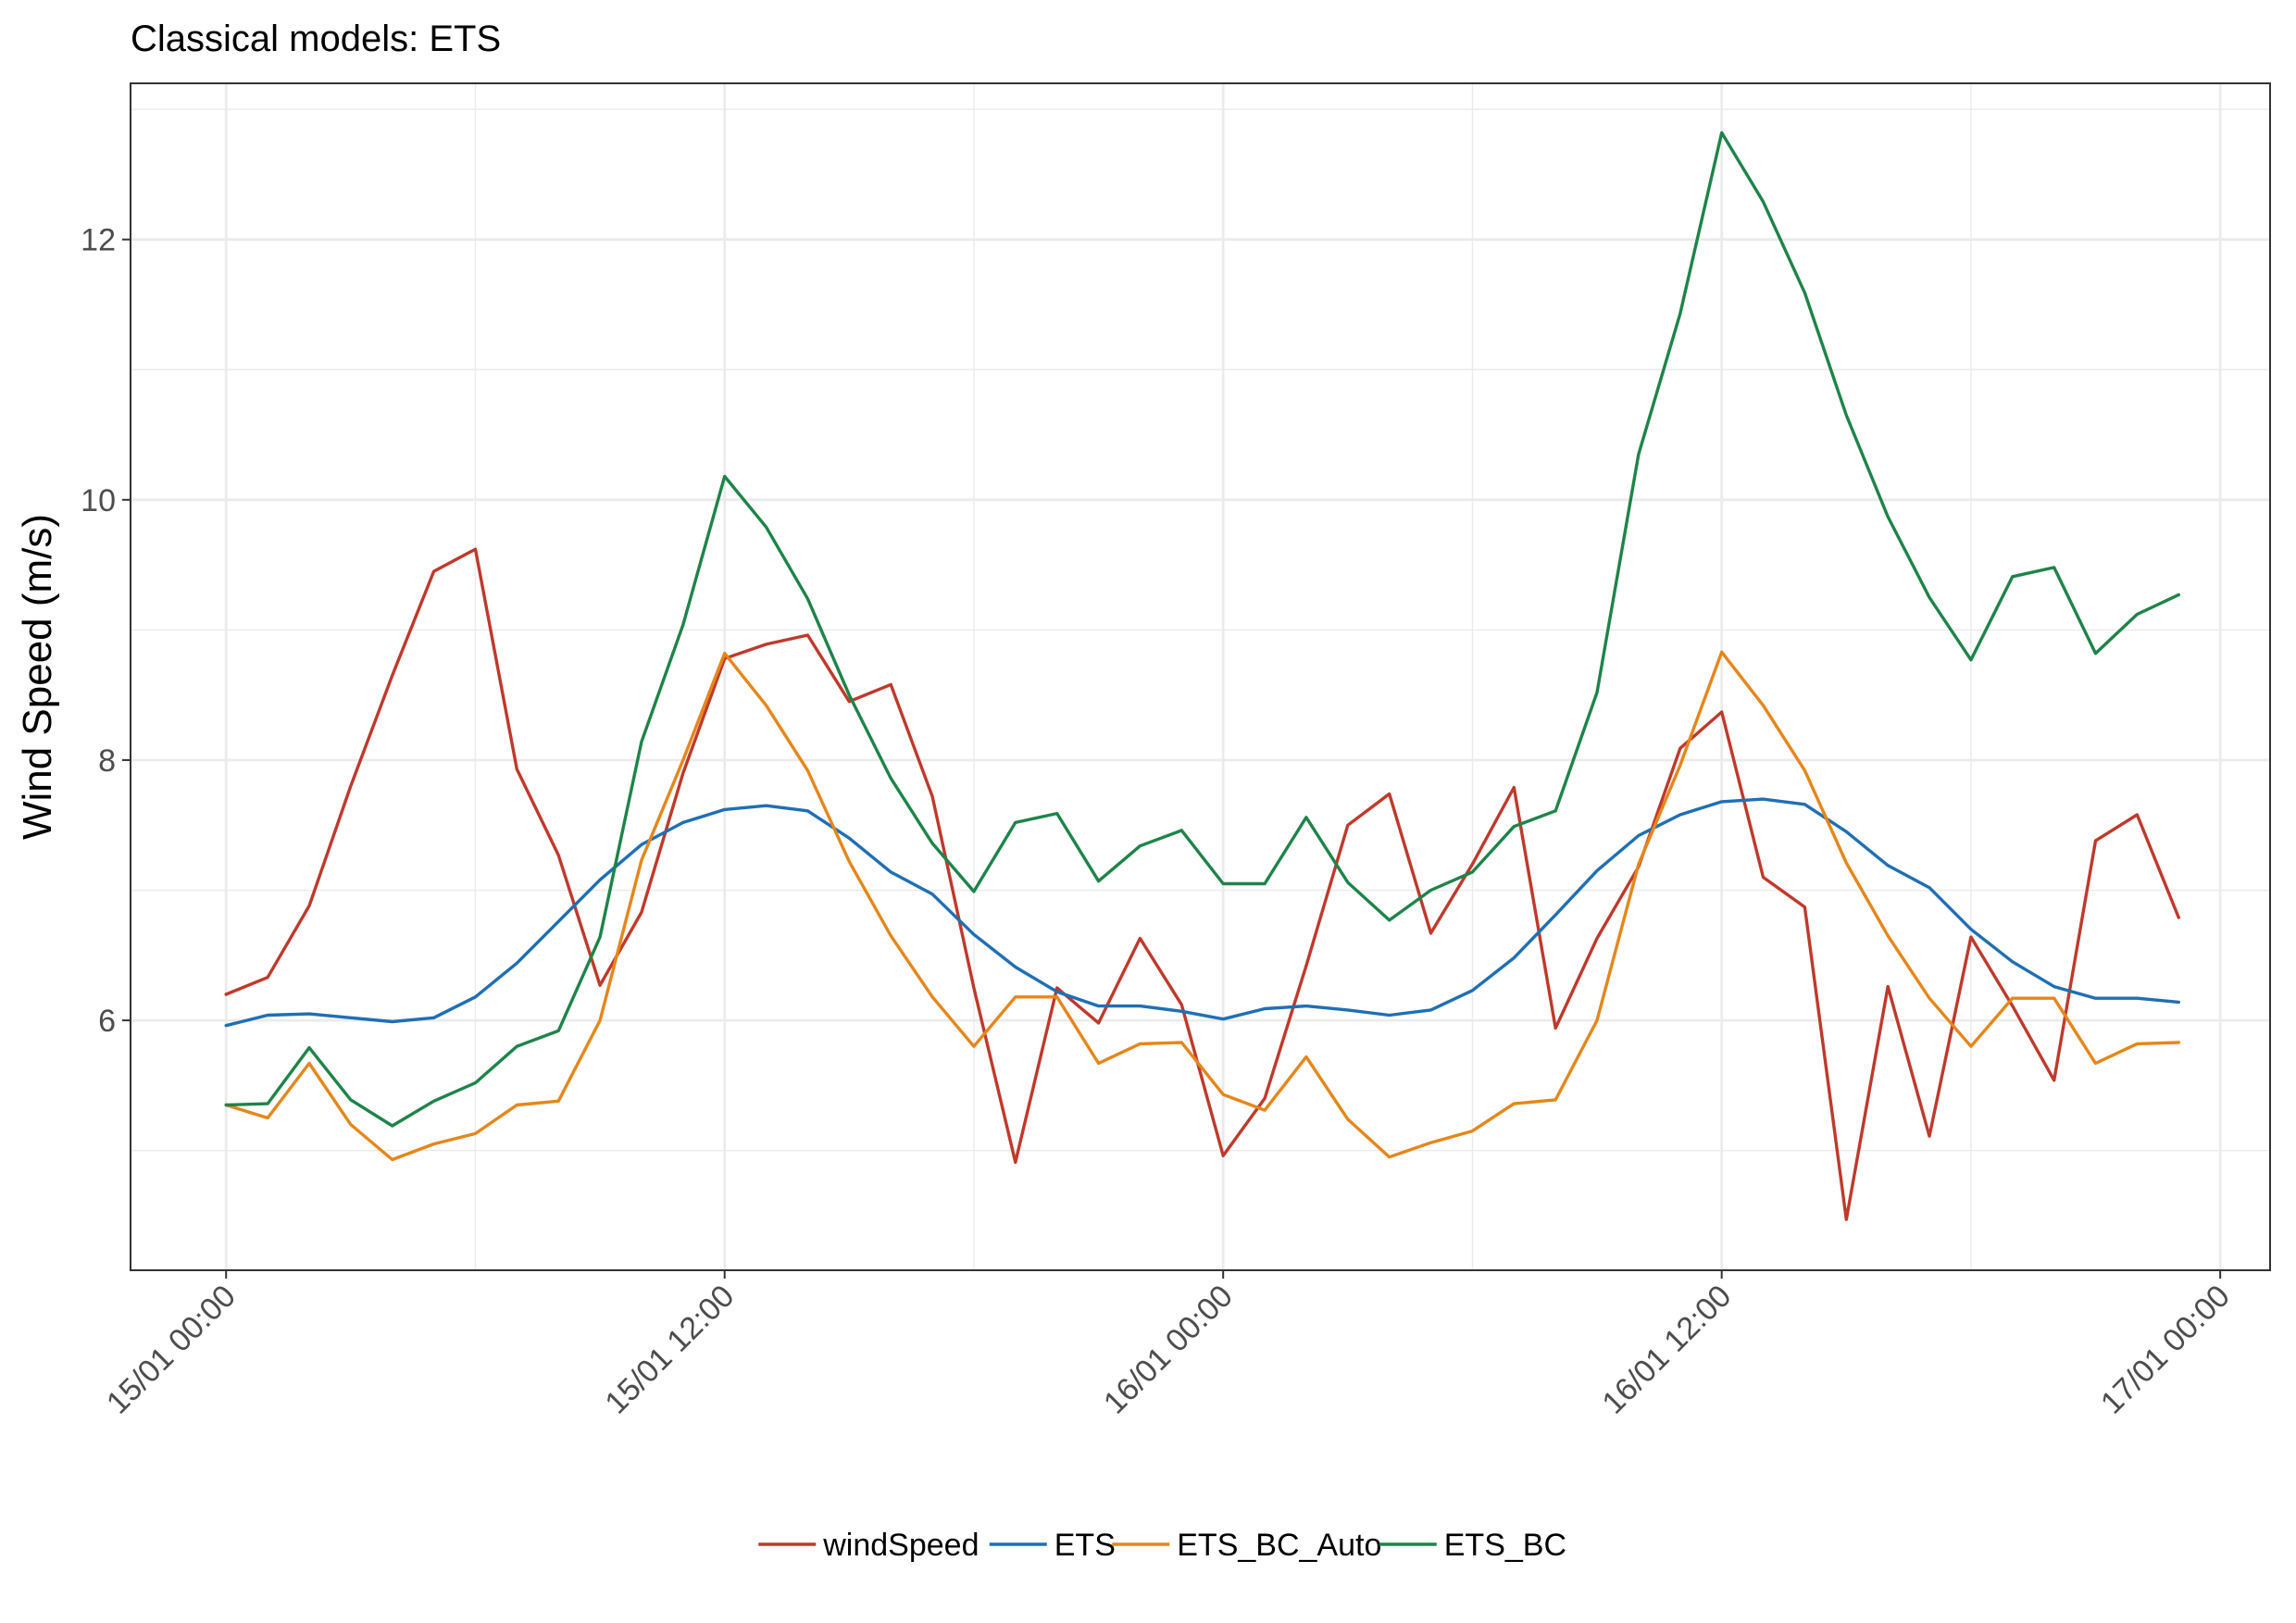 The height and width of the screenshot is (1623, 2296). Describe the element at coordinates (98, 500) in the screenshot. I see `y-tick-label: 10` at that location.